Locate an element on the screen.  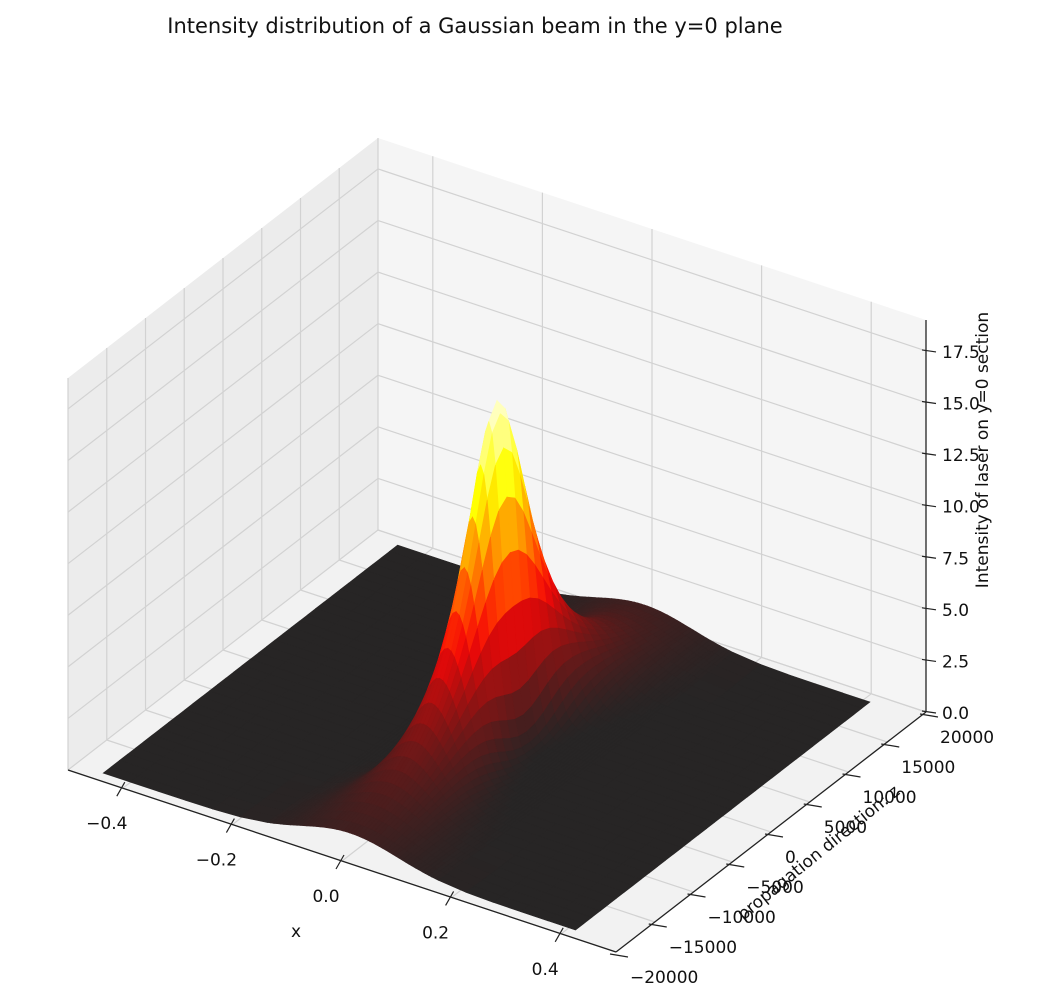
z-tick-label: −5000 is located at coordinates (775, 888).